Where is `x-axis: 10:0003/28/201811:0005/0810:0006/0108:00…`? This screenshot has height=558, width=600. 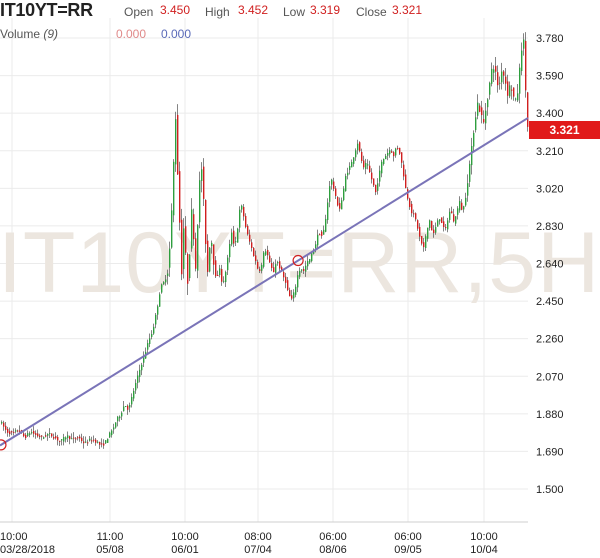
x-axis: 10:0003/28/201811:0005/0810:0006/0108:00… is located at coordinates (249, 543).